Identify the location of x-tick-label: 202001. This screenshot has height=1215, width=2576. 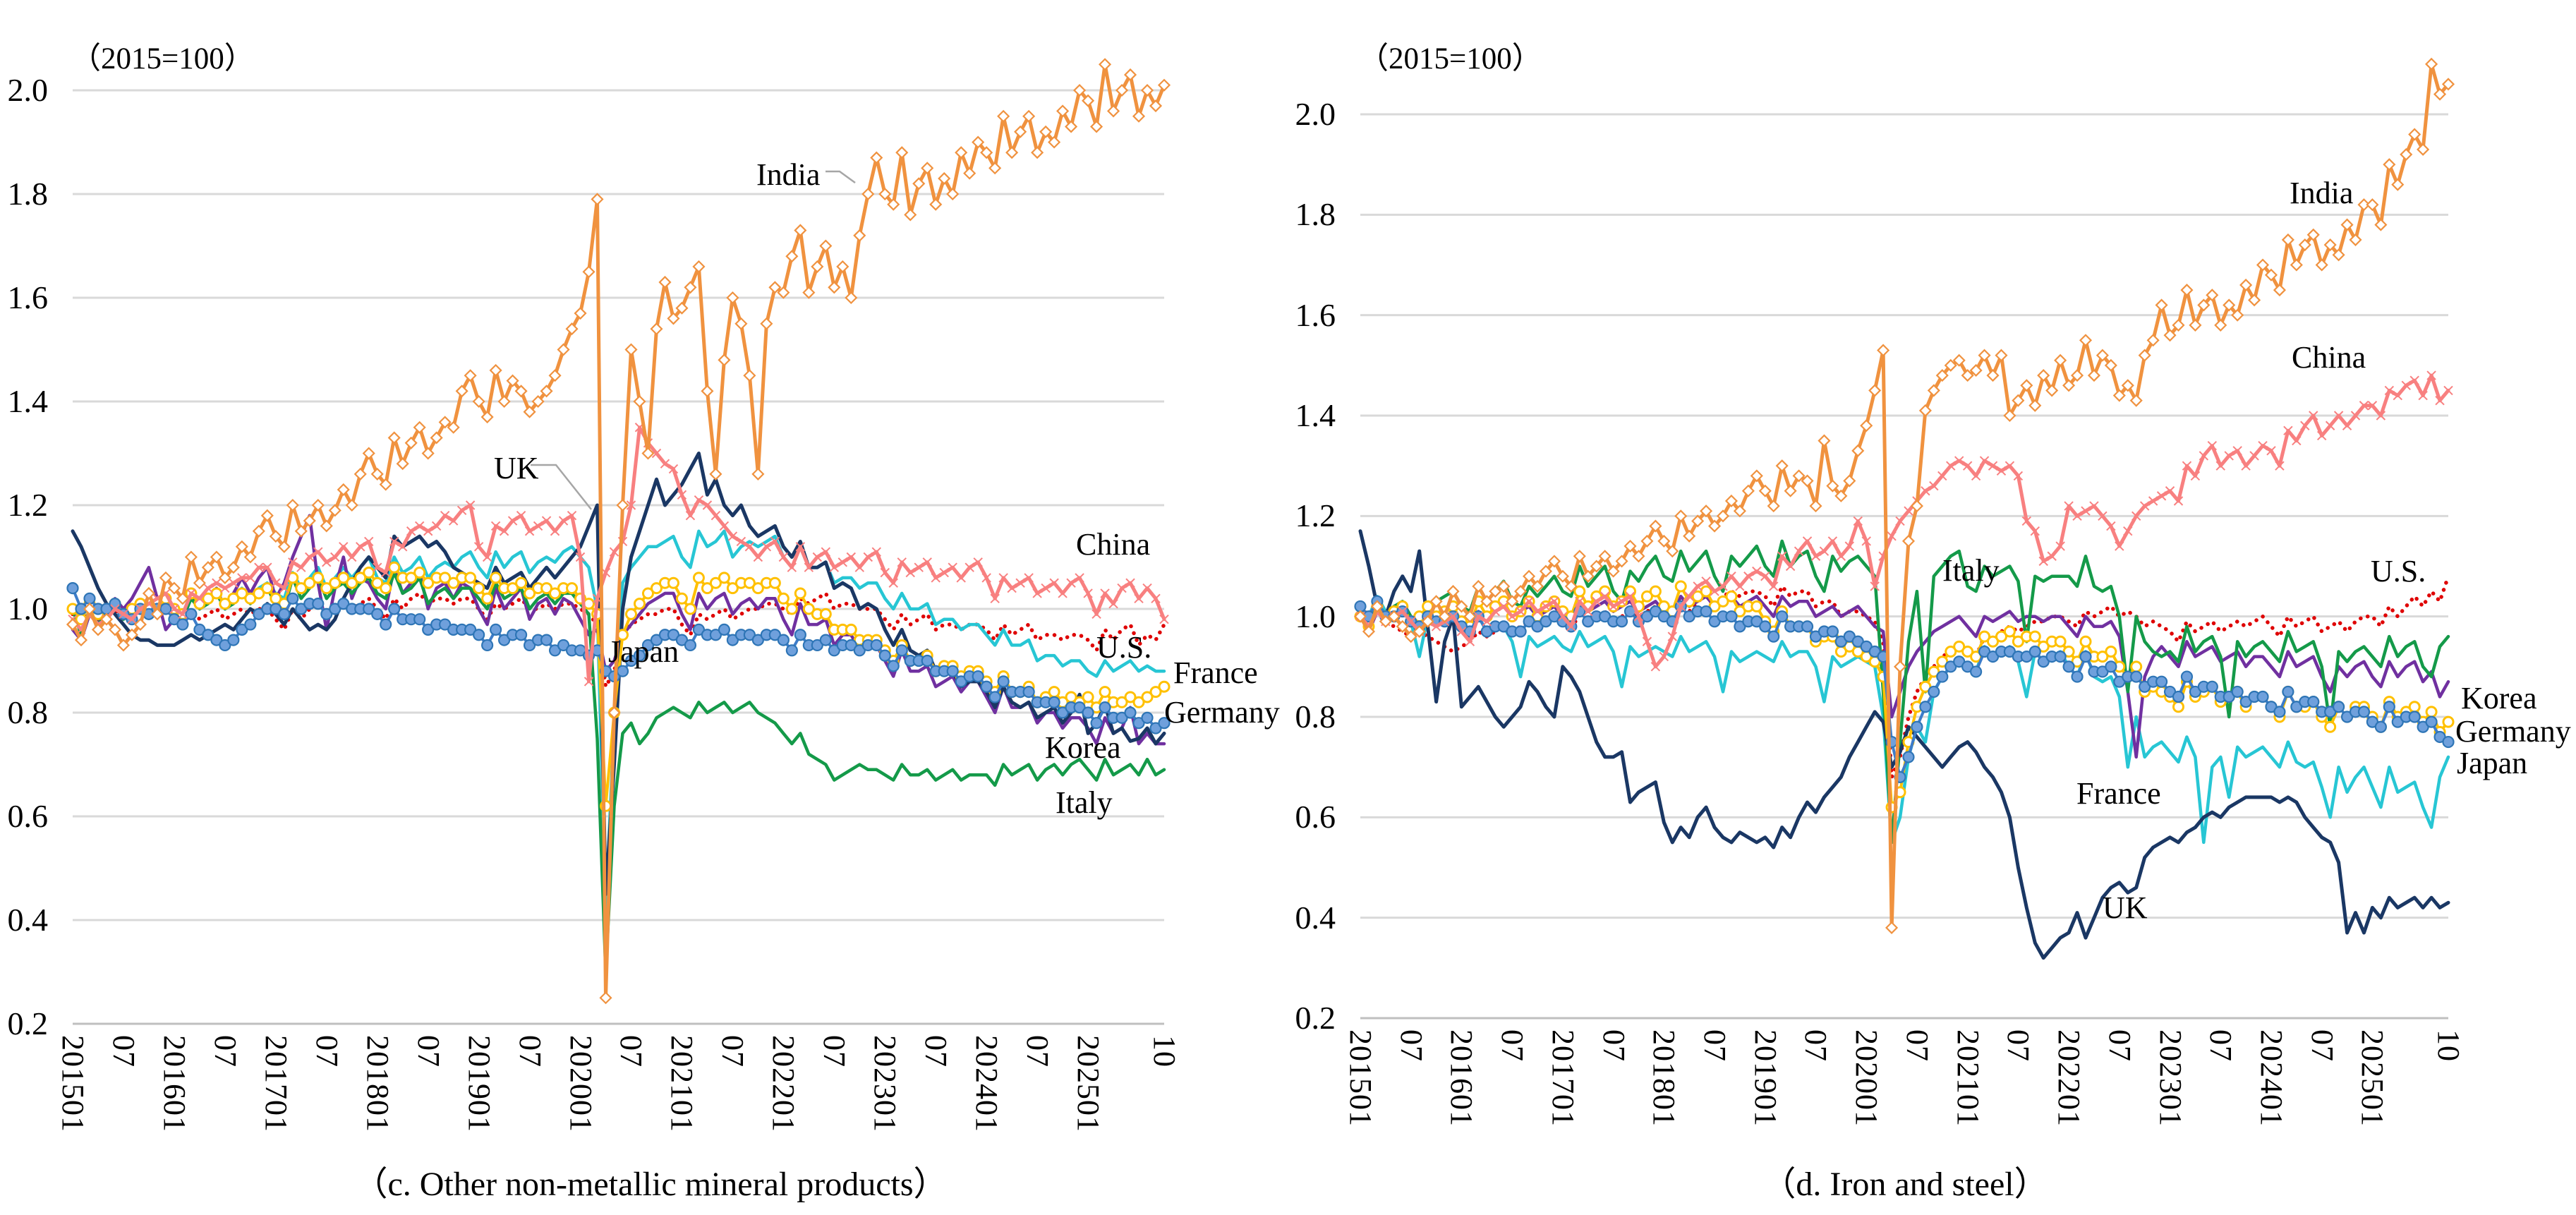
(580, 1083).